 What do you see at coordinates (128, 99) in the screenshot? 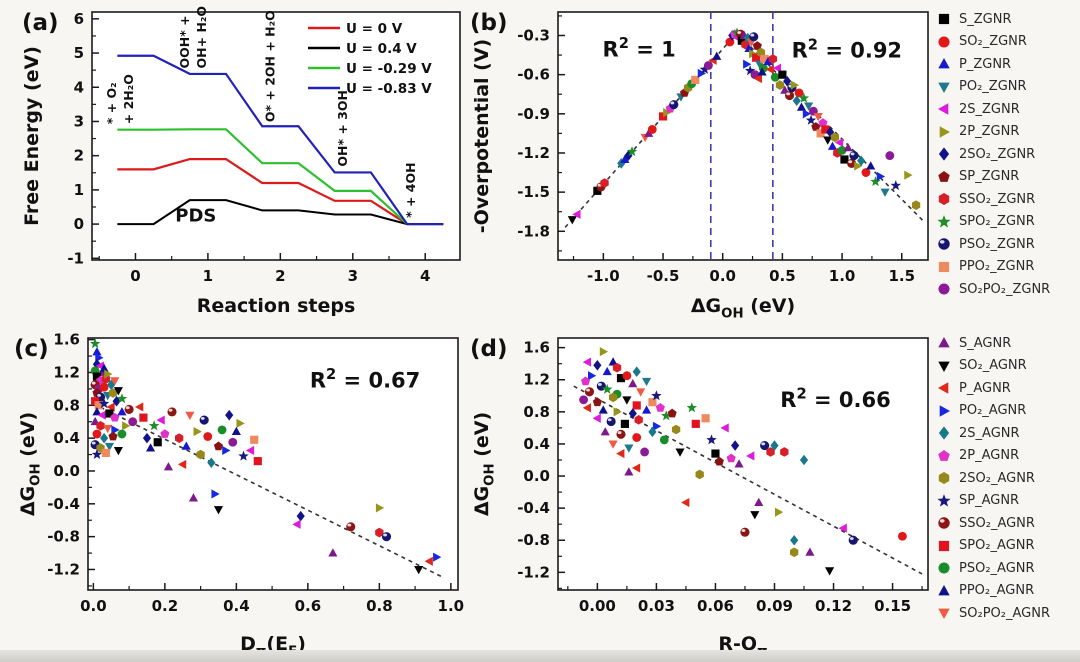
I see `svg-text: + 2H₂O` at bounding box center [128, 99].